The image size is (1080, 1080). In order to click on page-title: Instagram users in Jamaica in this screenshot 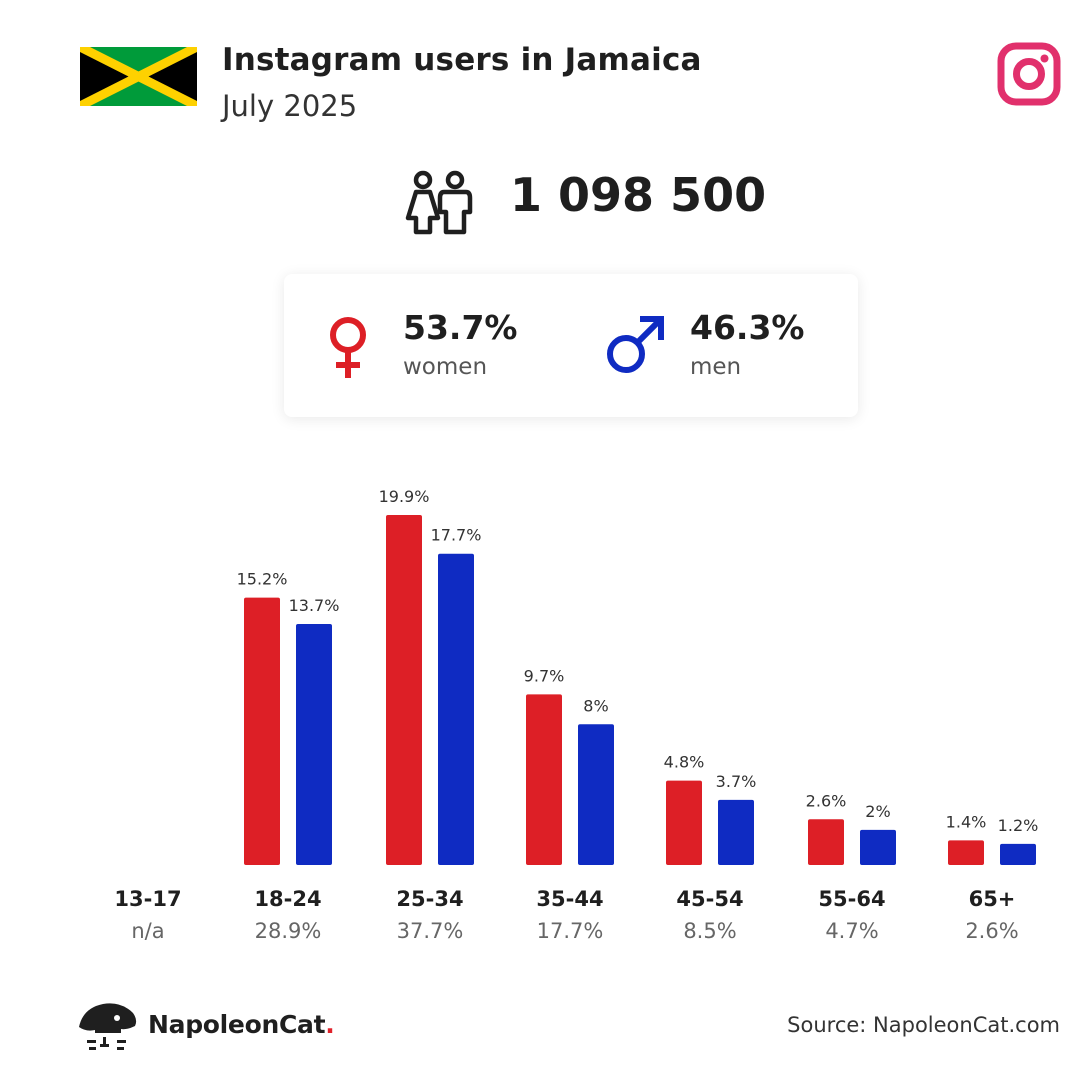, I will do `click(462, 60)`.